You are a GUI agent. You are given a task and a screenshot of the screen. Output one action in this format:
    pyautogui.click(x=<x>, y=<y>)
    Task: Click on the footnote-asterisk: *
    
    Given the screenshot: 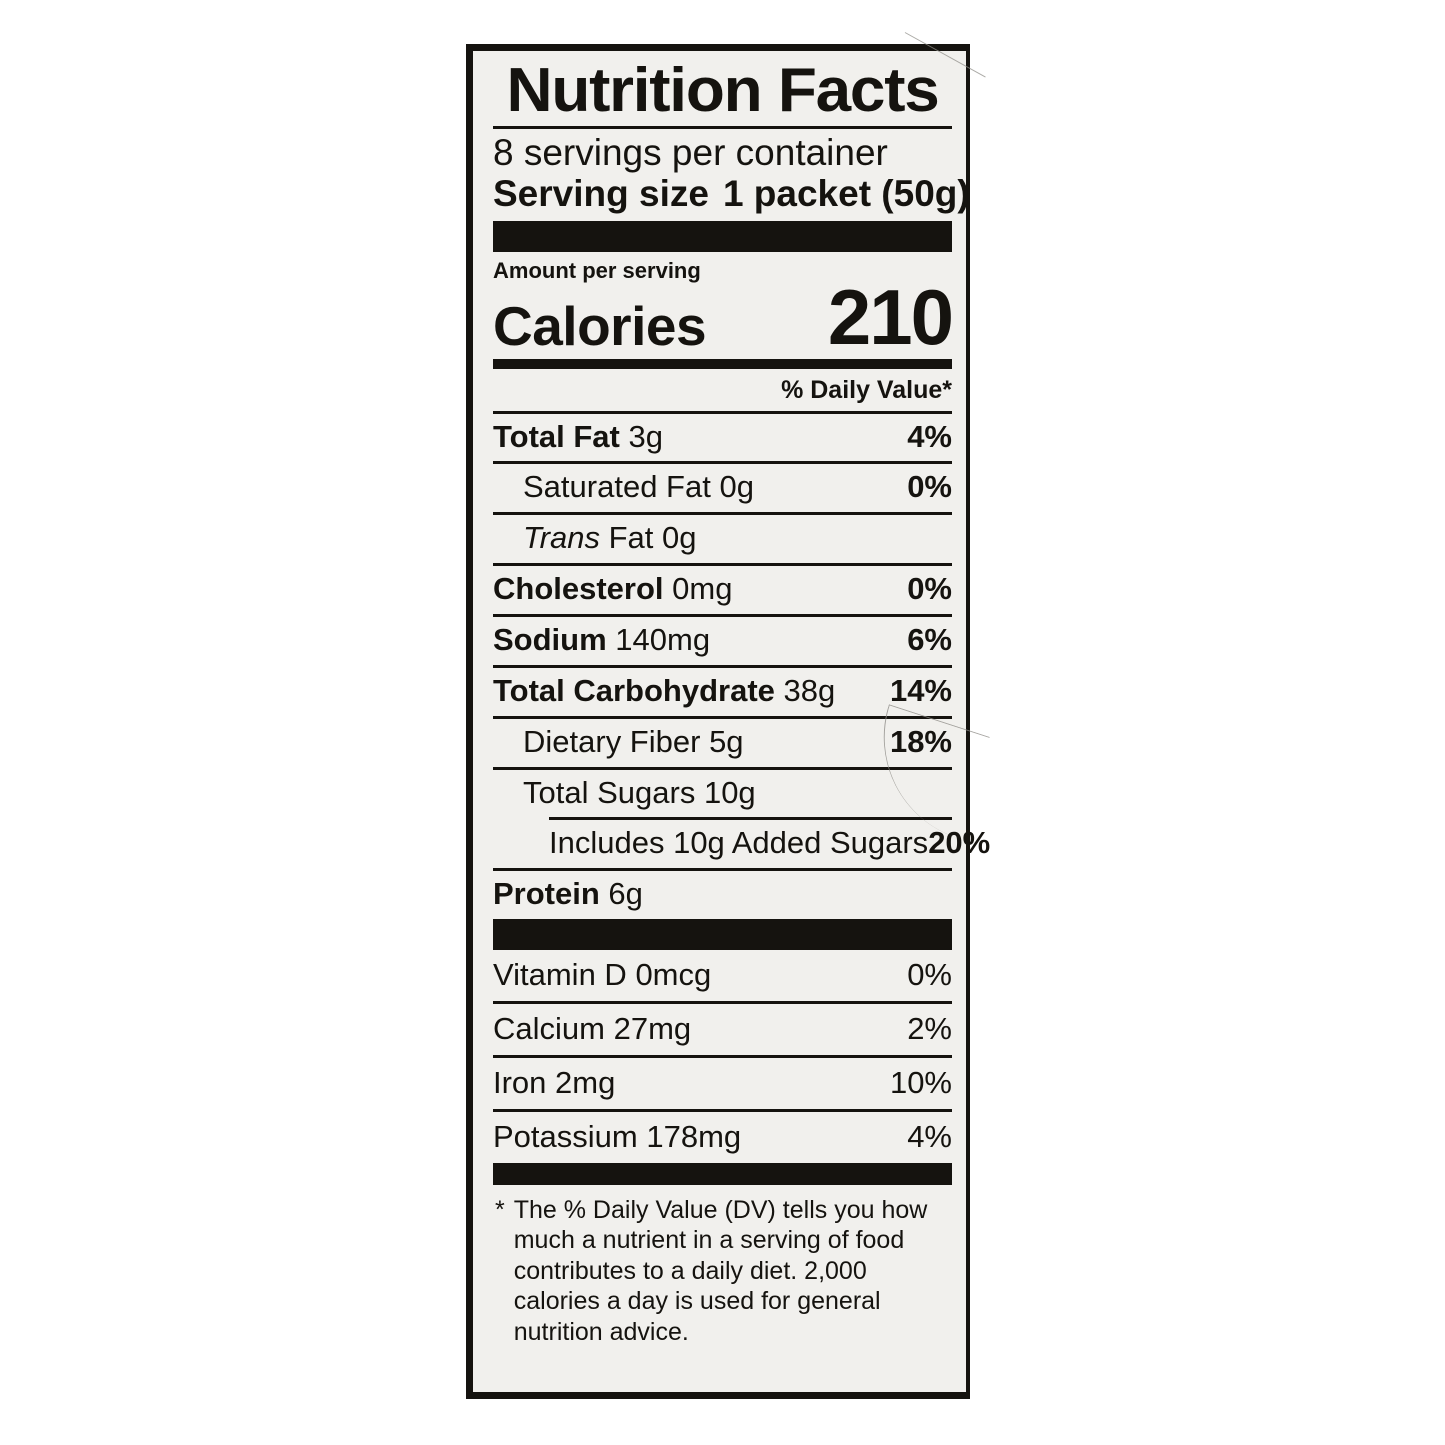 What is the action you would take?
    pyautogui.click(x=500, y=1209)
    